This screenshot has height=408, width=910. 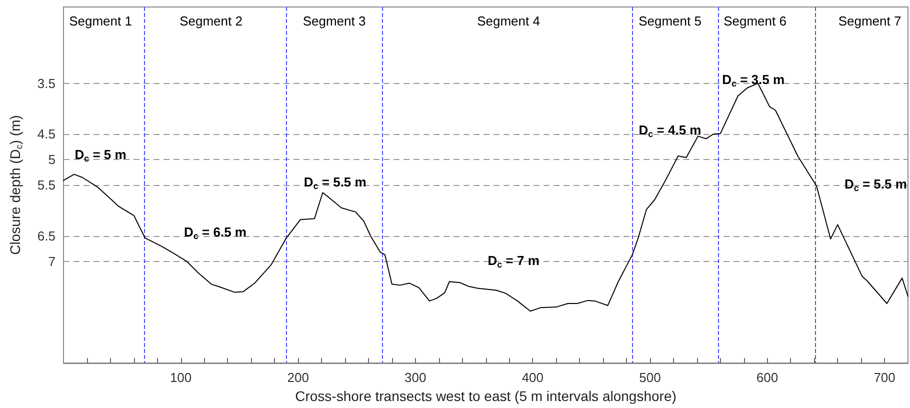 What do you see at coordinates (100, 21) in the screenshot?
I see `annotation: Segment 1` at bounding box center [100, 21].